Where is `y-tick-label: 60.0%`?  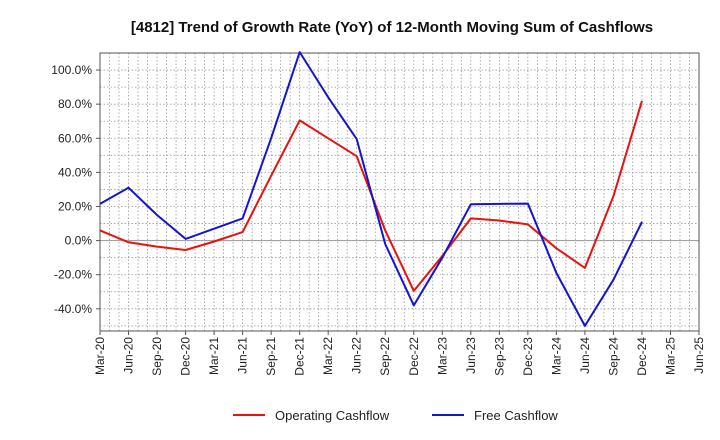 y-tick-label: 60.0% is located at coordinates (75, 138).